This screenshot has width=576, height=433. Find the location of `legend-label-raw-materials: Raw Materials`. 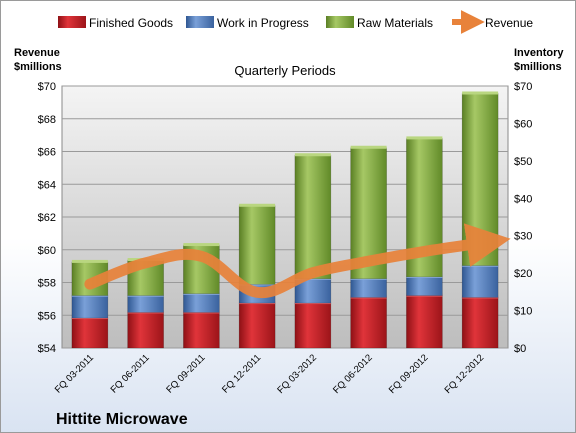

legend-label-raw-materials: Raw Materials is located at coordinates (395, 23).